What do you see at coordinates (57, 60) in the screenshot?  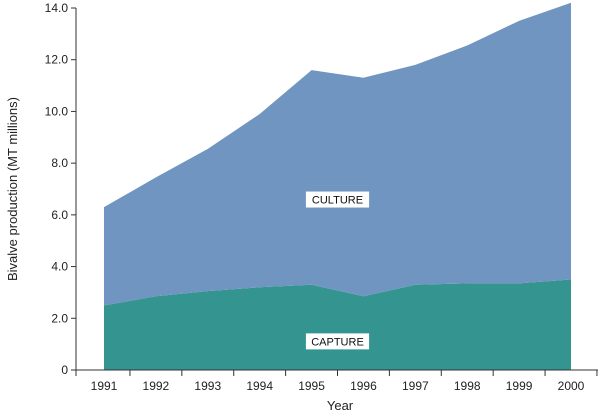 I see `y-tick-label: 12.0` at bounding box center [57, 60].